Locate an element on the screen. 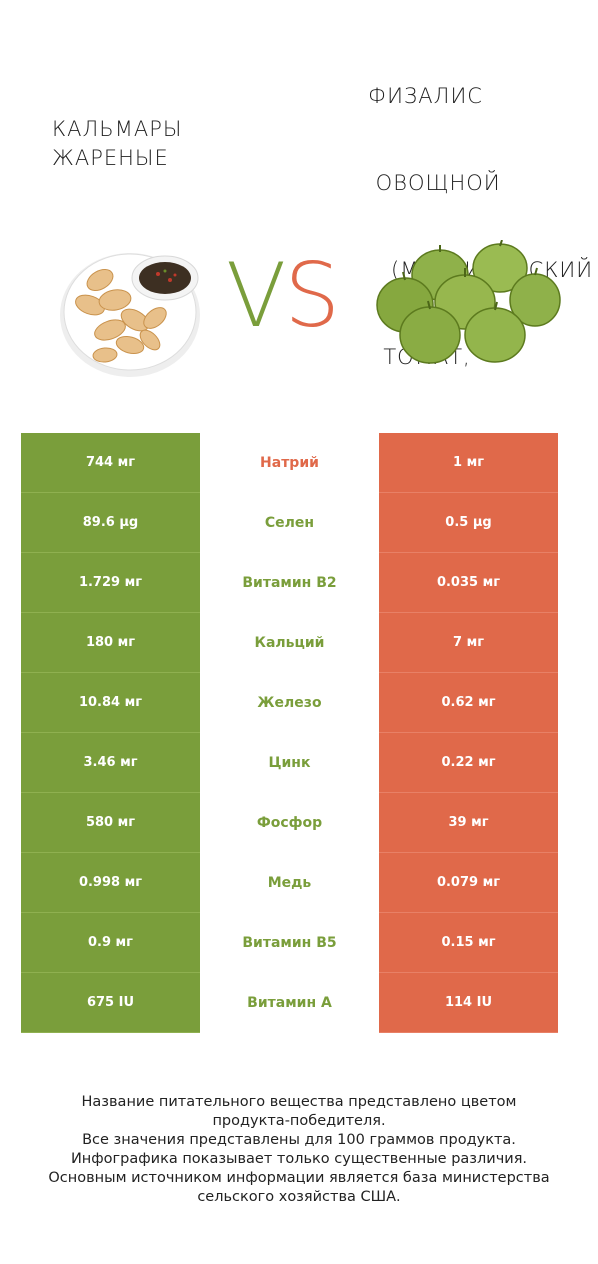  left-value: 3.46 мг is located at coordinates (110, 763).